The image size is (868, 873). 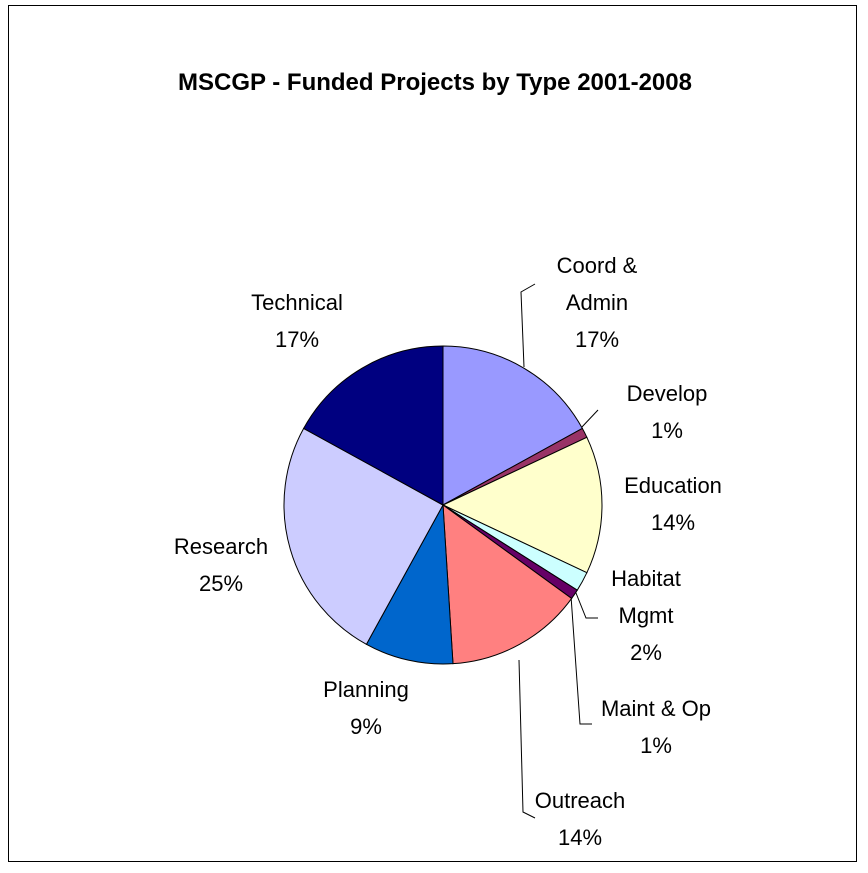 I want to click on slice-value: 9%, so click(x=366, y=726).